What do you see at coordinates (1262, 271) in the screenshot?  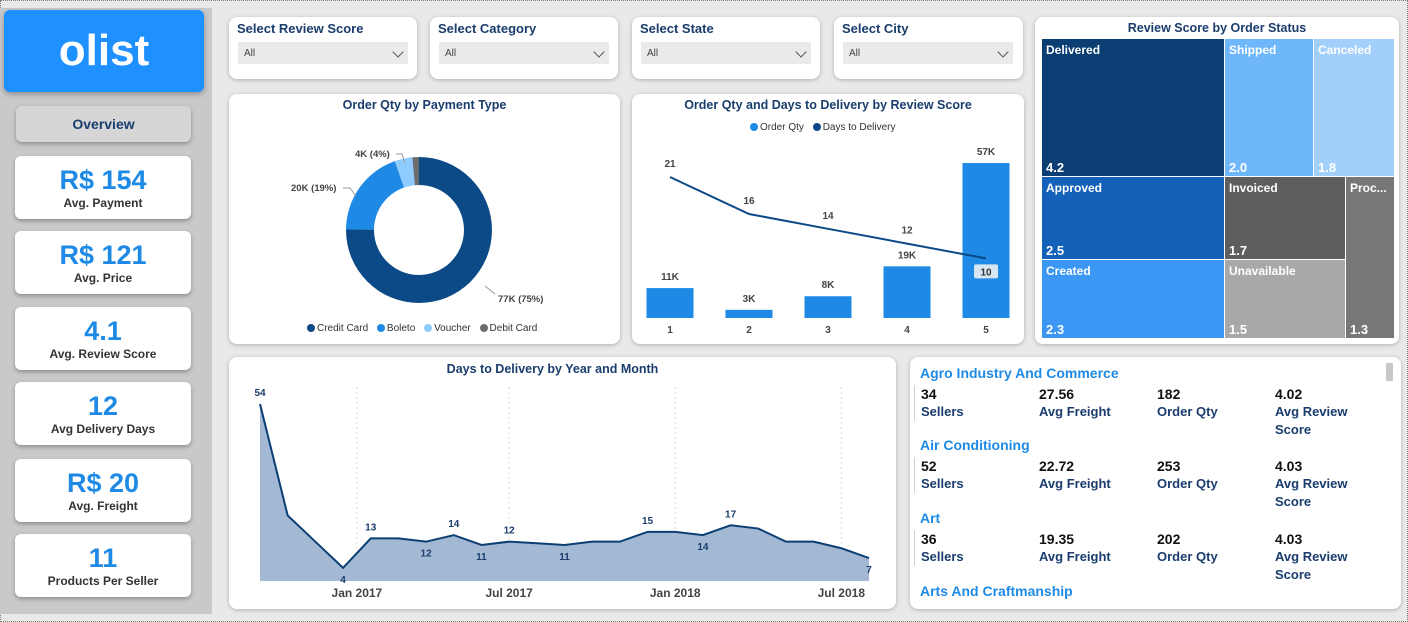 I see `treemap-cell-label: Unavailable` at bounding box center [1262, 271].